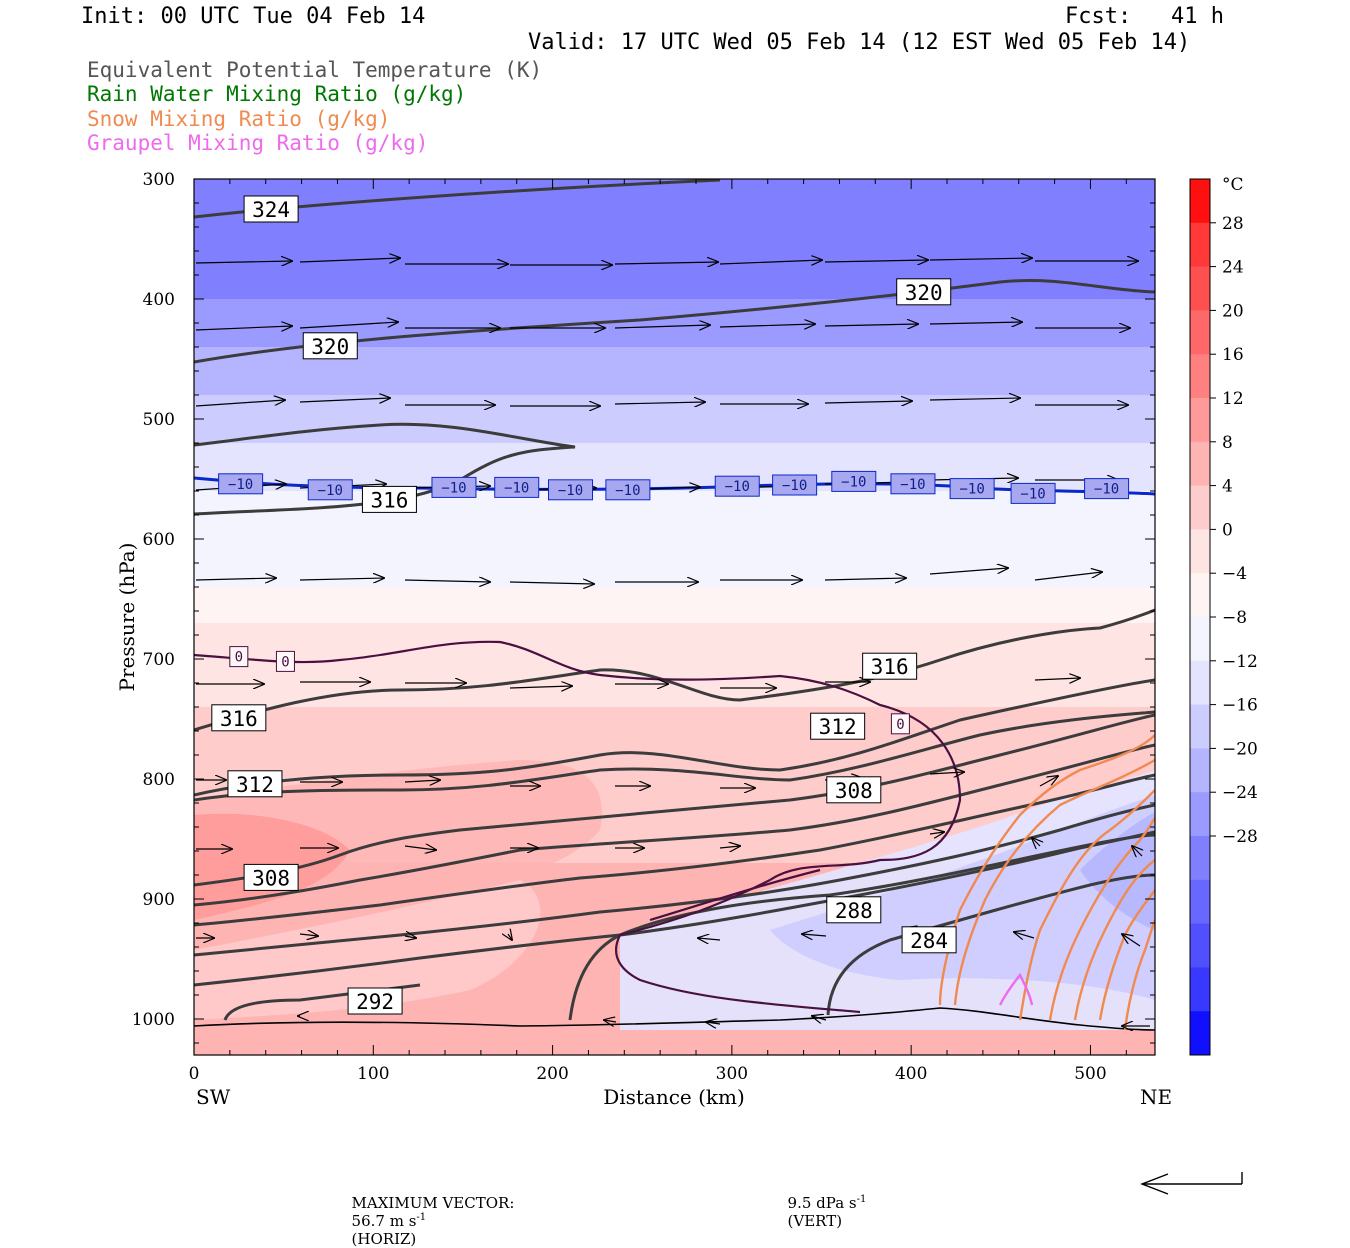 The image size is (1350, 1248). What do you see at coordinates (384, 1221) in the screenshot?
I see `max-vector-horiz: 56.7 m s` at bounding box center [384, 1221].